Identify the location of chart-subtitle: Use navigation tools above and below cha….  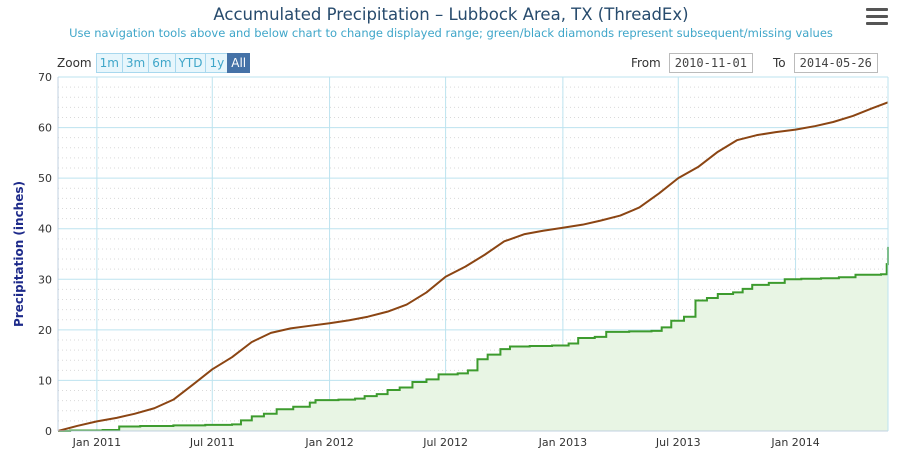
(451, 33).